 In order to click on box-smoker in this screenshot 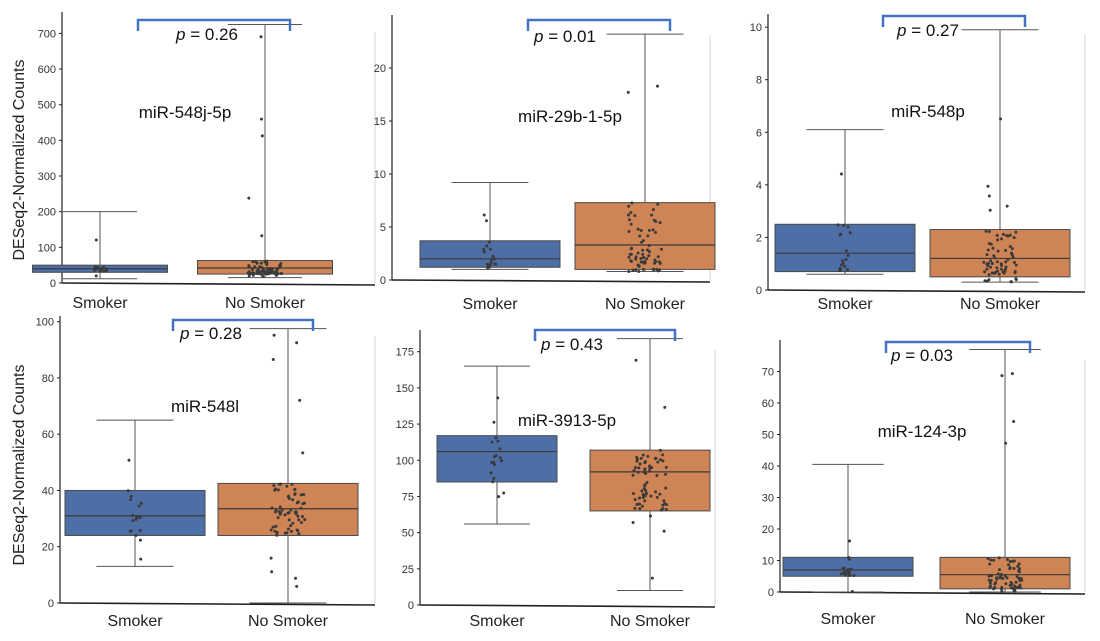, I will do `click(135, 512)`.